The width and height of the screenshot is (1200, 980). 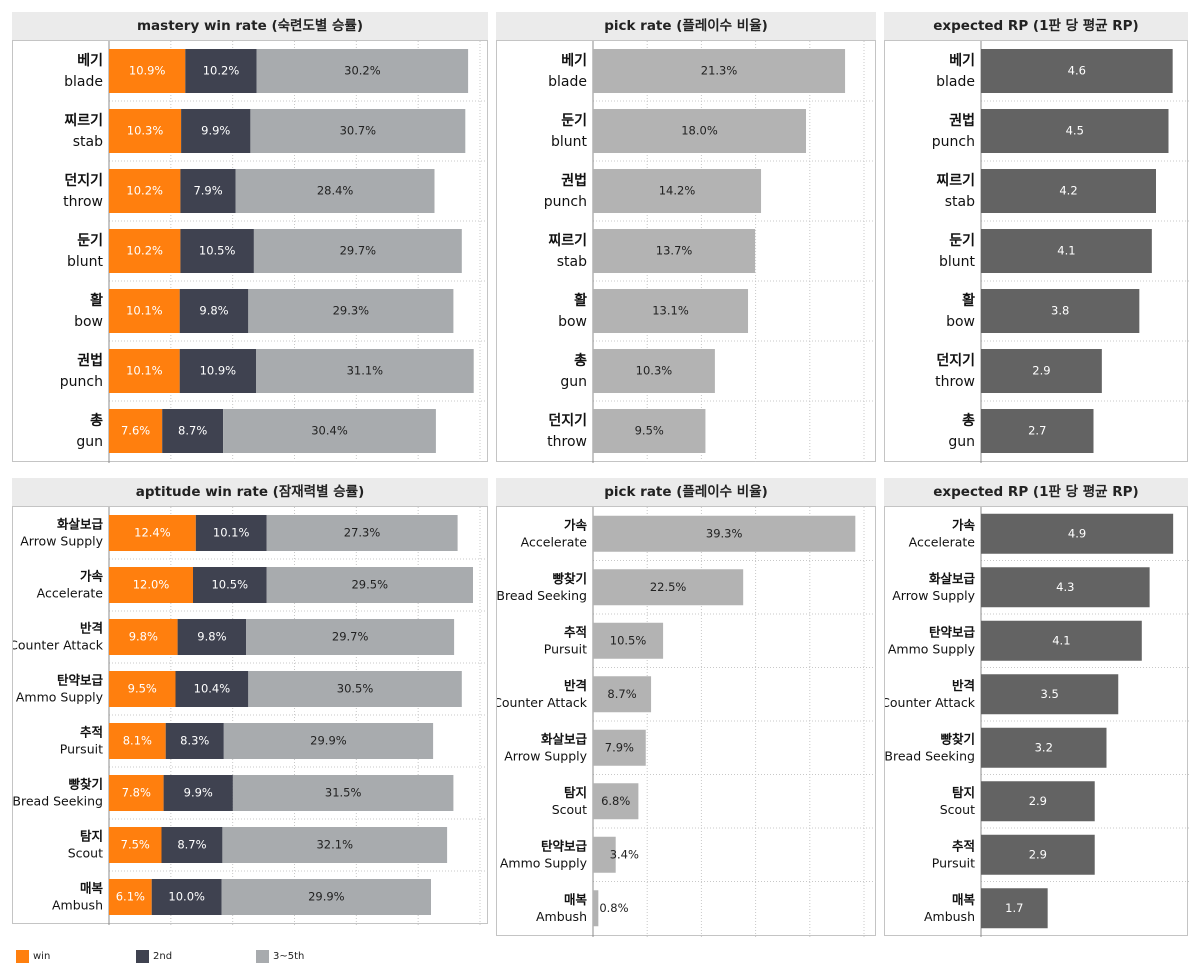 What do you see at coordinates (231, 533) in the screenshot?
I see `bar-2nd-arrow-supply` at bounding box center [231, 533].